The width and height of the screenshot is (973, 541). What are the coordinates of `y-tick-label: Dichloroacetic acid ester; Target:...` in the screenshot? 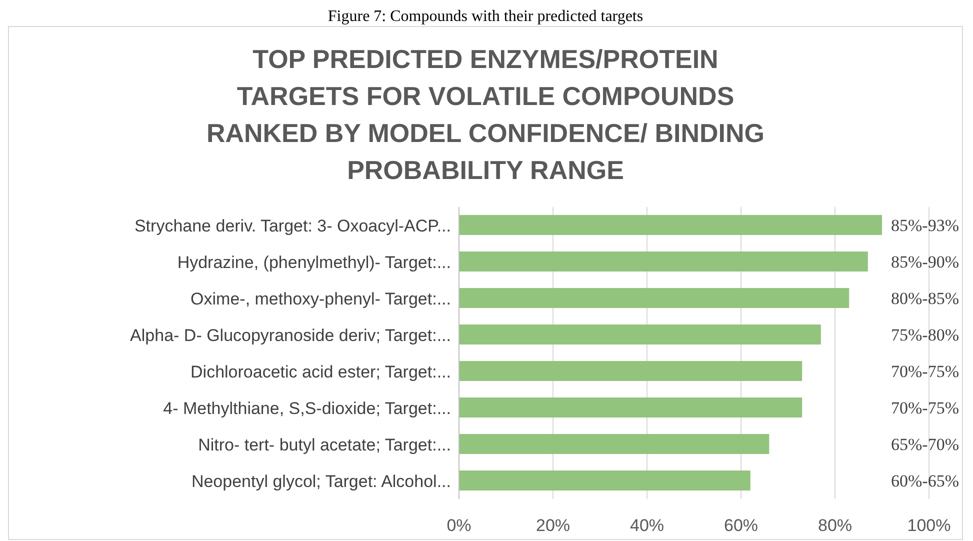 It's located at (320, 372).